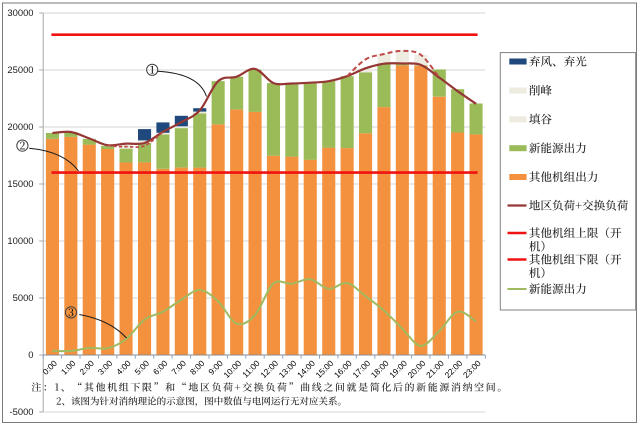 Image resolution: width=640 pixels, height=426 pixels. Describe the element at coordinates (20, 183) in the screenshot. I see `svg-text: 15000` at that location.